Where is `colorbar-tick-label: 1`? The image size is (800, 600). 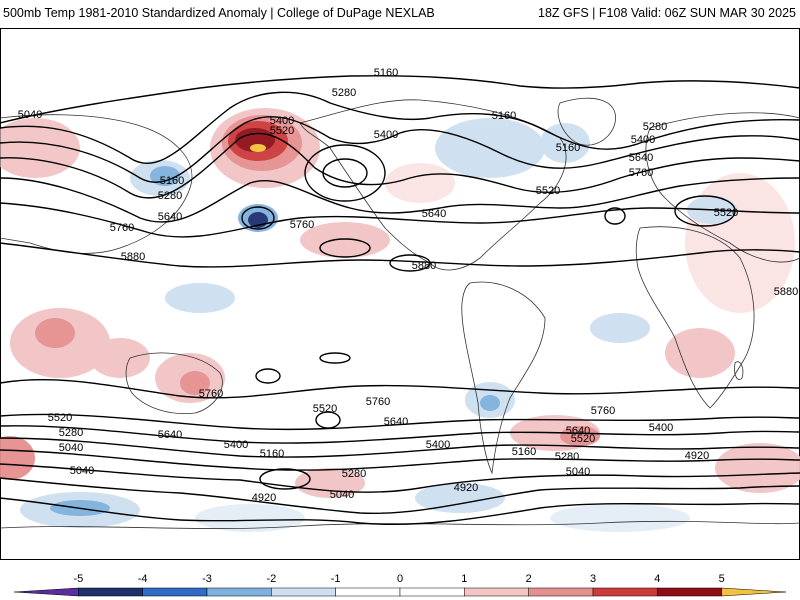 colorbar-tick-label: 1 is located at coordinates (464, 579).